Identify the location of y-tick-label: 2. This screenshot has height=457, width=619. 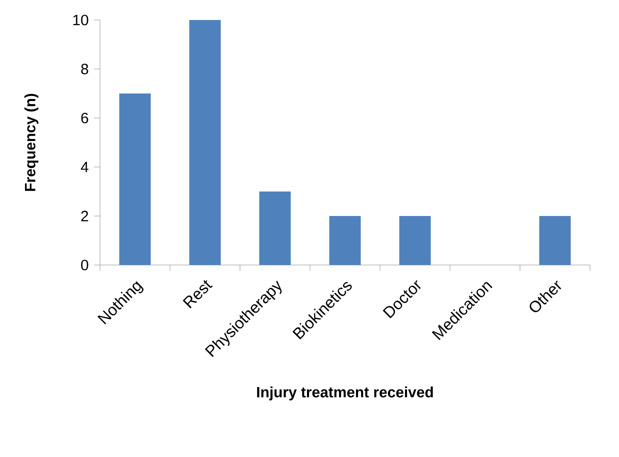
(84, 216).